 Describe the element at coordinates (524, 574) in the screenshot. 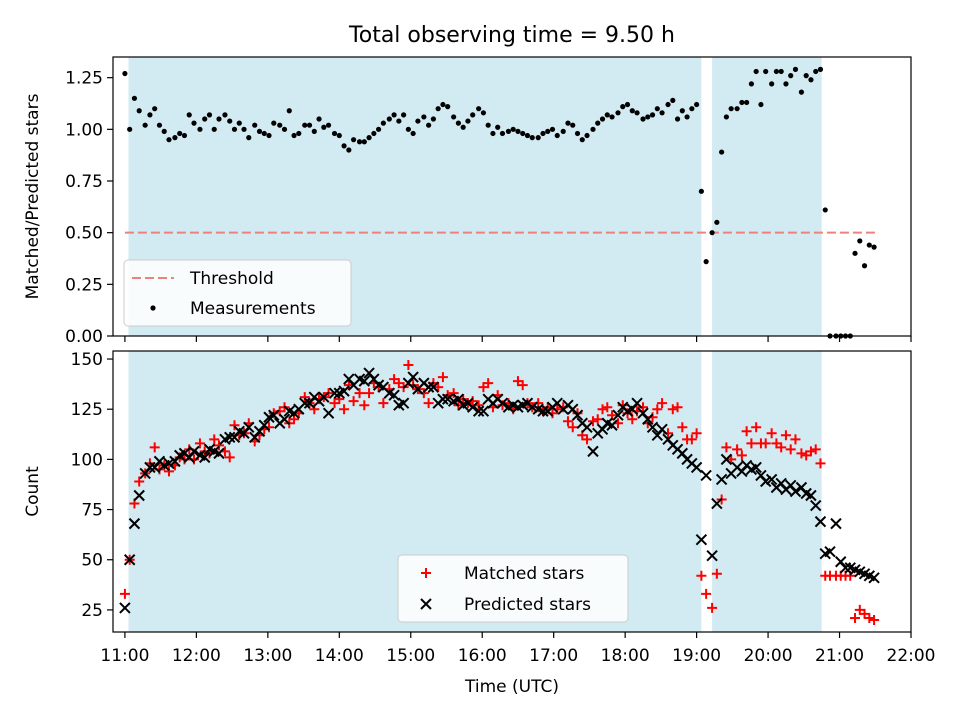

I see `legend-matched-label: Matched stars` at that location.